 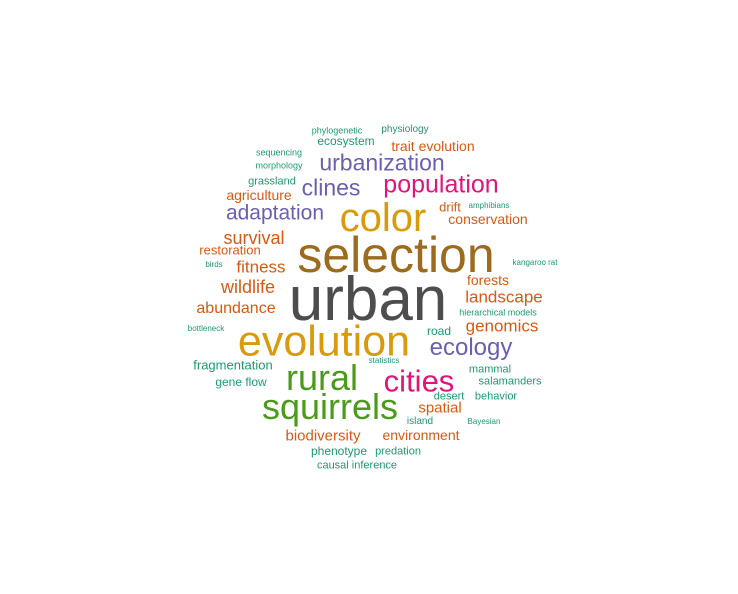 What do you see at coordinates (236, 308) in the screenshot?
I see `word-abundance: abundance` at bounding box center [236, 308].